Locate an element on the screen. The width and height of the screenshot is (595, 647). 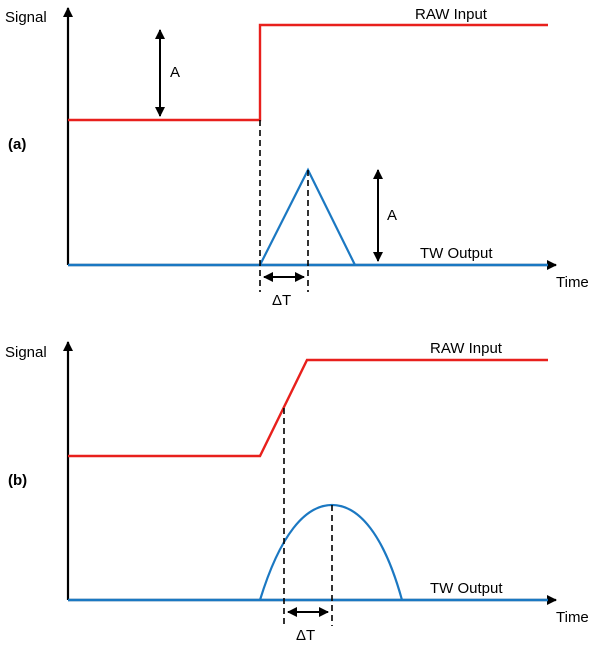
panel-b-raw-input-line is located at coordinates (308, 408).